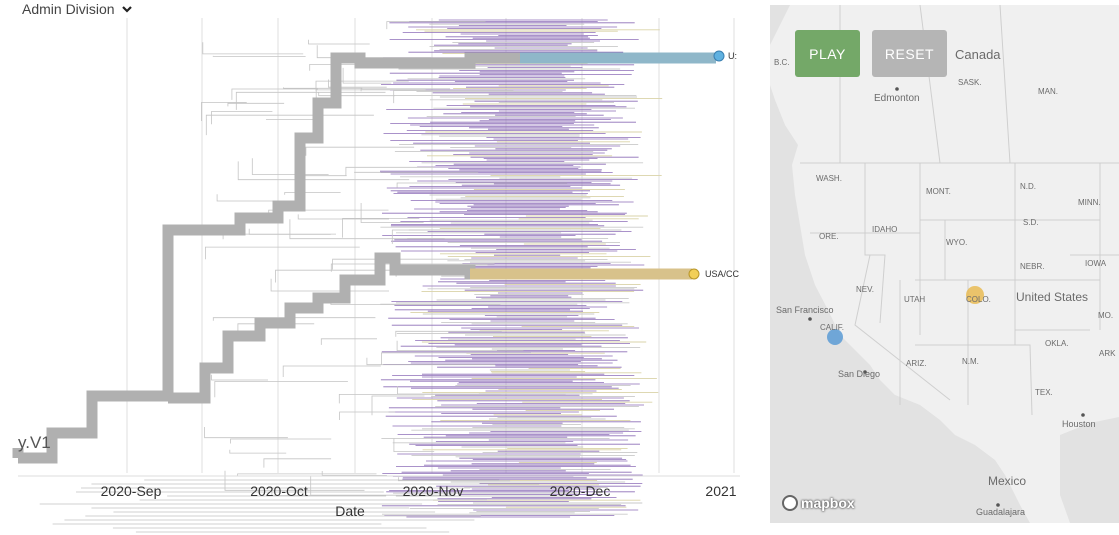 This screenshot has width=1119, height=535. I want to click on map-label-ariz: ARIZ., so click(916, 363).